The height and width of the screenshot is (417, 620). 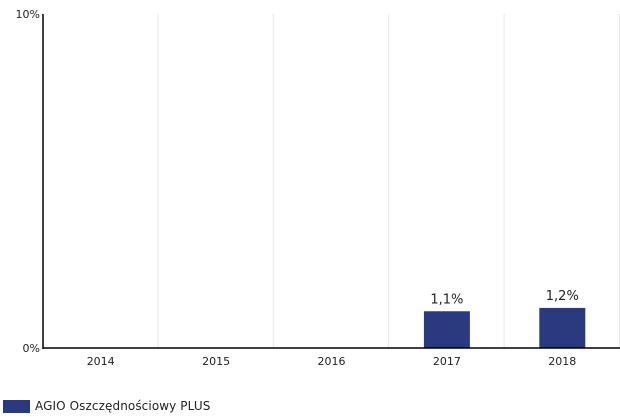 What do you see at coordinates (504, 327) in the screenshot?
I see `bars` at bounding box center [504, 327].